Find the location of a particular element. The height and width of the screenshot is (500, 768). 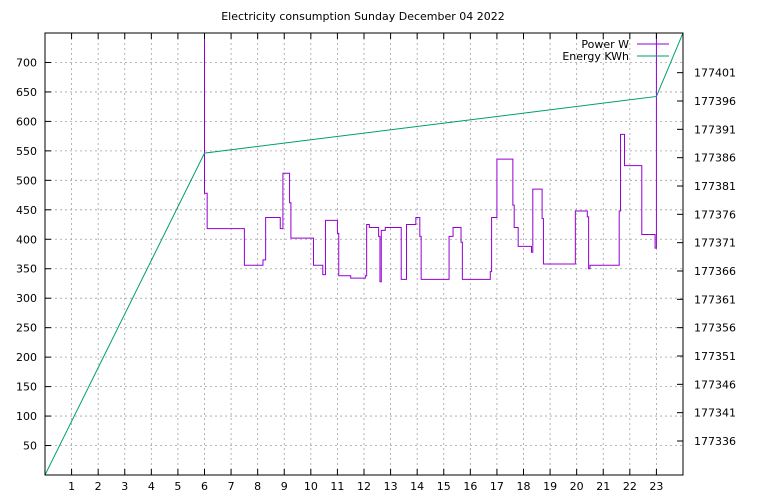

x-tick-label: 21 is located at coordinates (603, 486).